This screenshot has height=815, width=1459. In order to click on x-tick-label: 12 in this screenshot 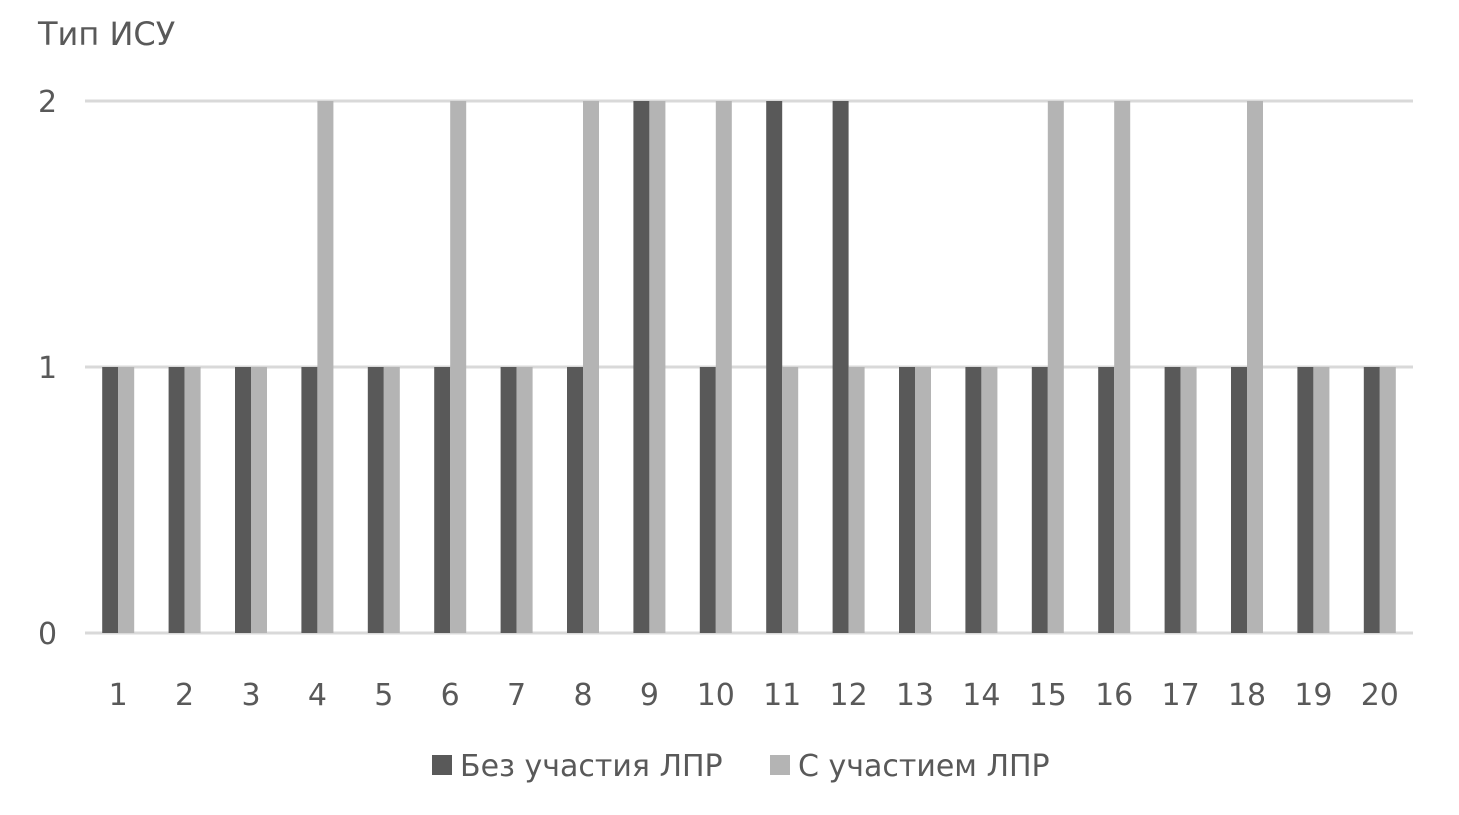, I will do `click(849, 695)`.